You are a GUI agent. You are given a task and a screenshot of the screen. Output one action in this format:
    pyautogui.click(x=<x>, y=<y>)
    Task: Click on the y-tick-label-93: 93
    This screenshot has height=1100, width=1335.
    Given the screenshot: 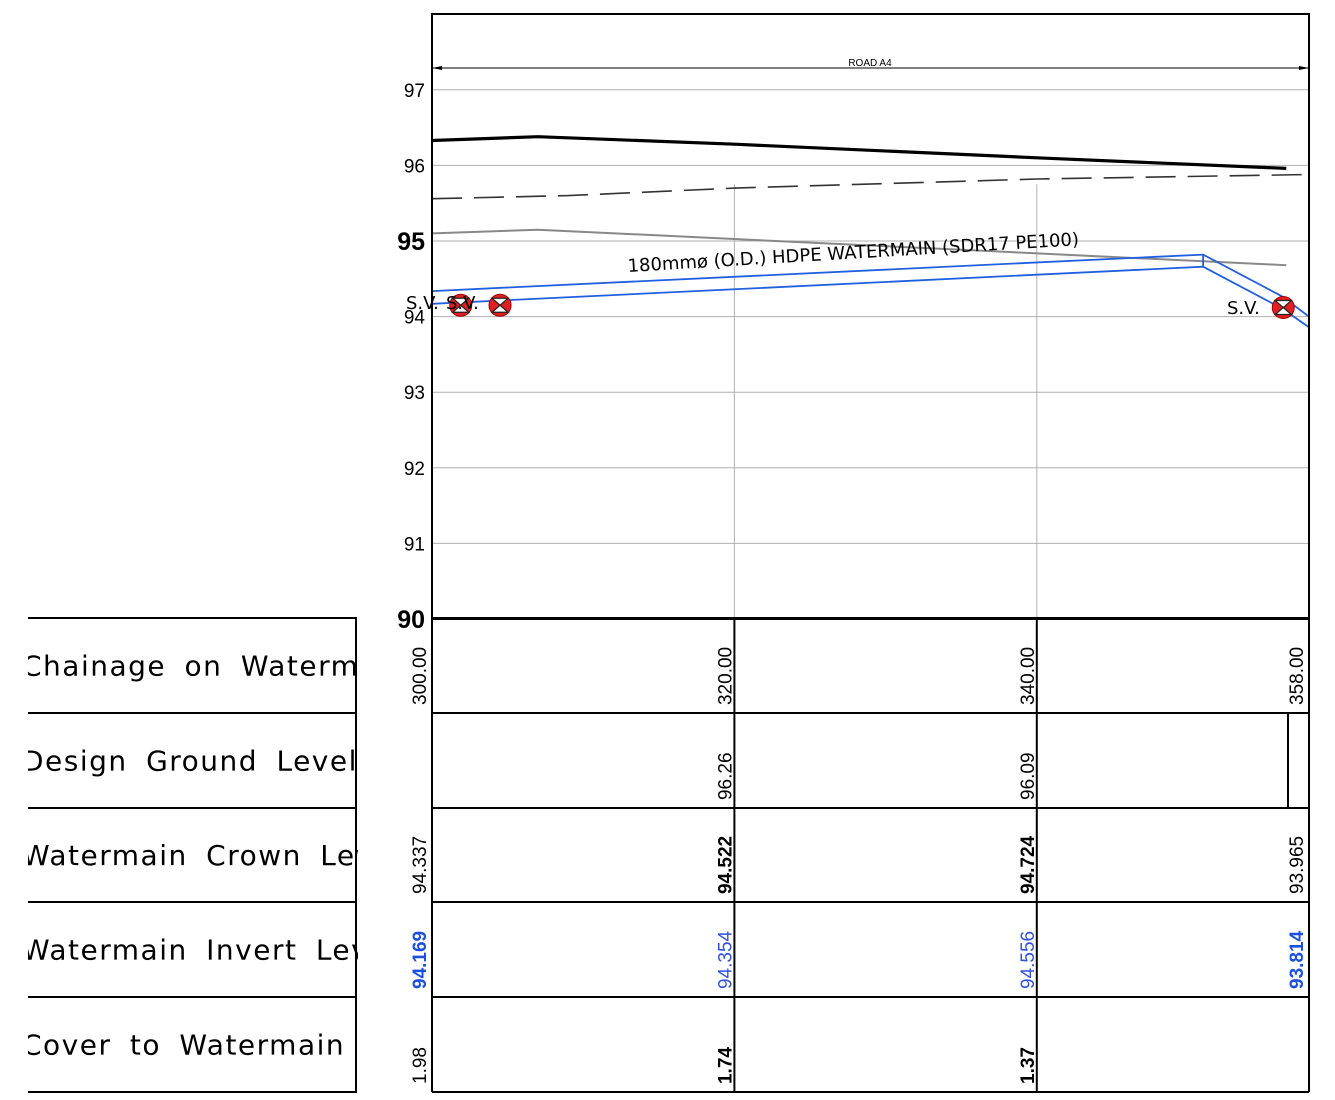 What is the action you would take?
    pyautogui.click(x=414, y=393)
    